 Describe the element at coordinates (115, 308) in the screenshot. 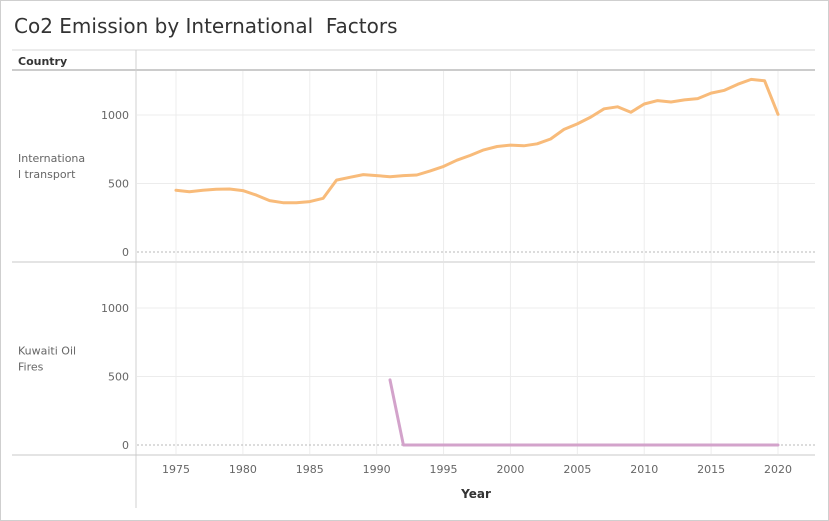

I see `y-tick-label-1000-panel-2: 1000` at that location.